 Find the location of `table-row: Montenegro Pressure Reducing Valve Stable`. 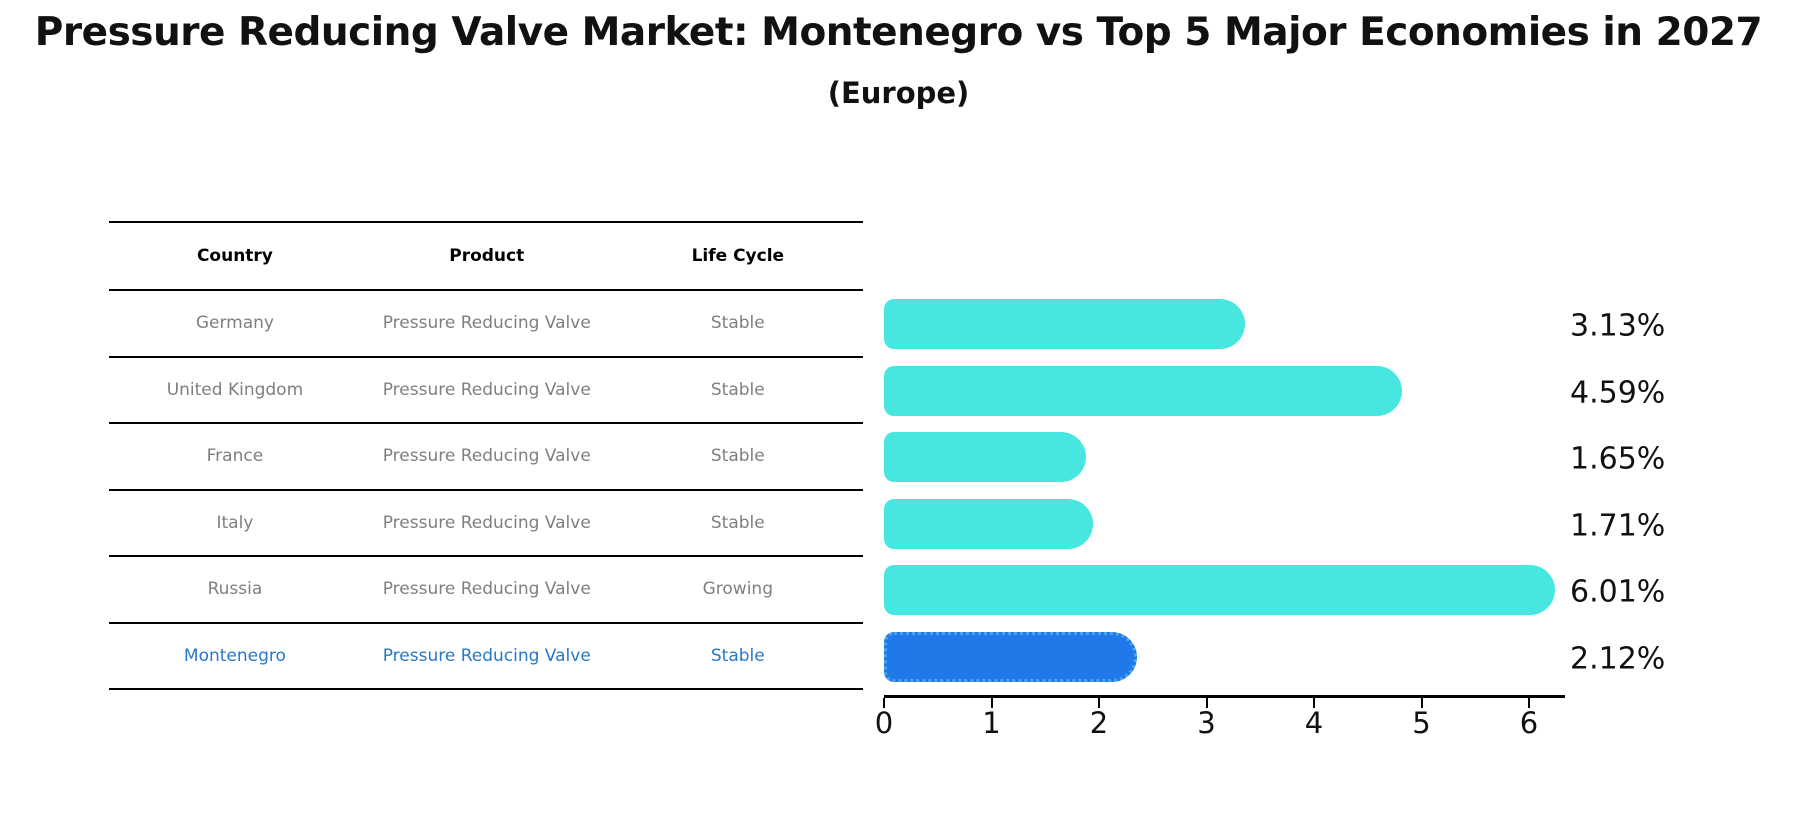

table-row: Montenegro Pressure Reducing Valve Stable is located at coordinates (486, 657).